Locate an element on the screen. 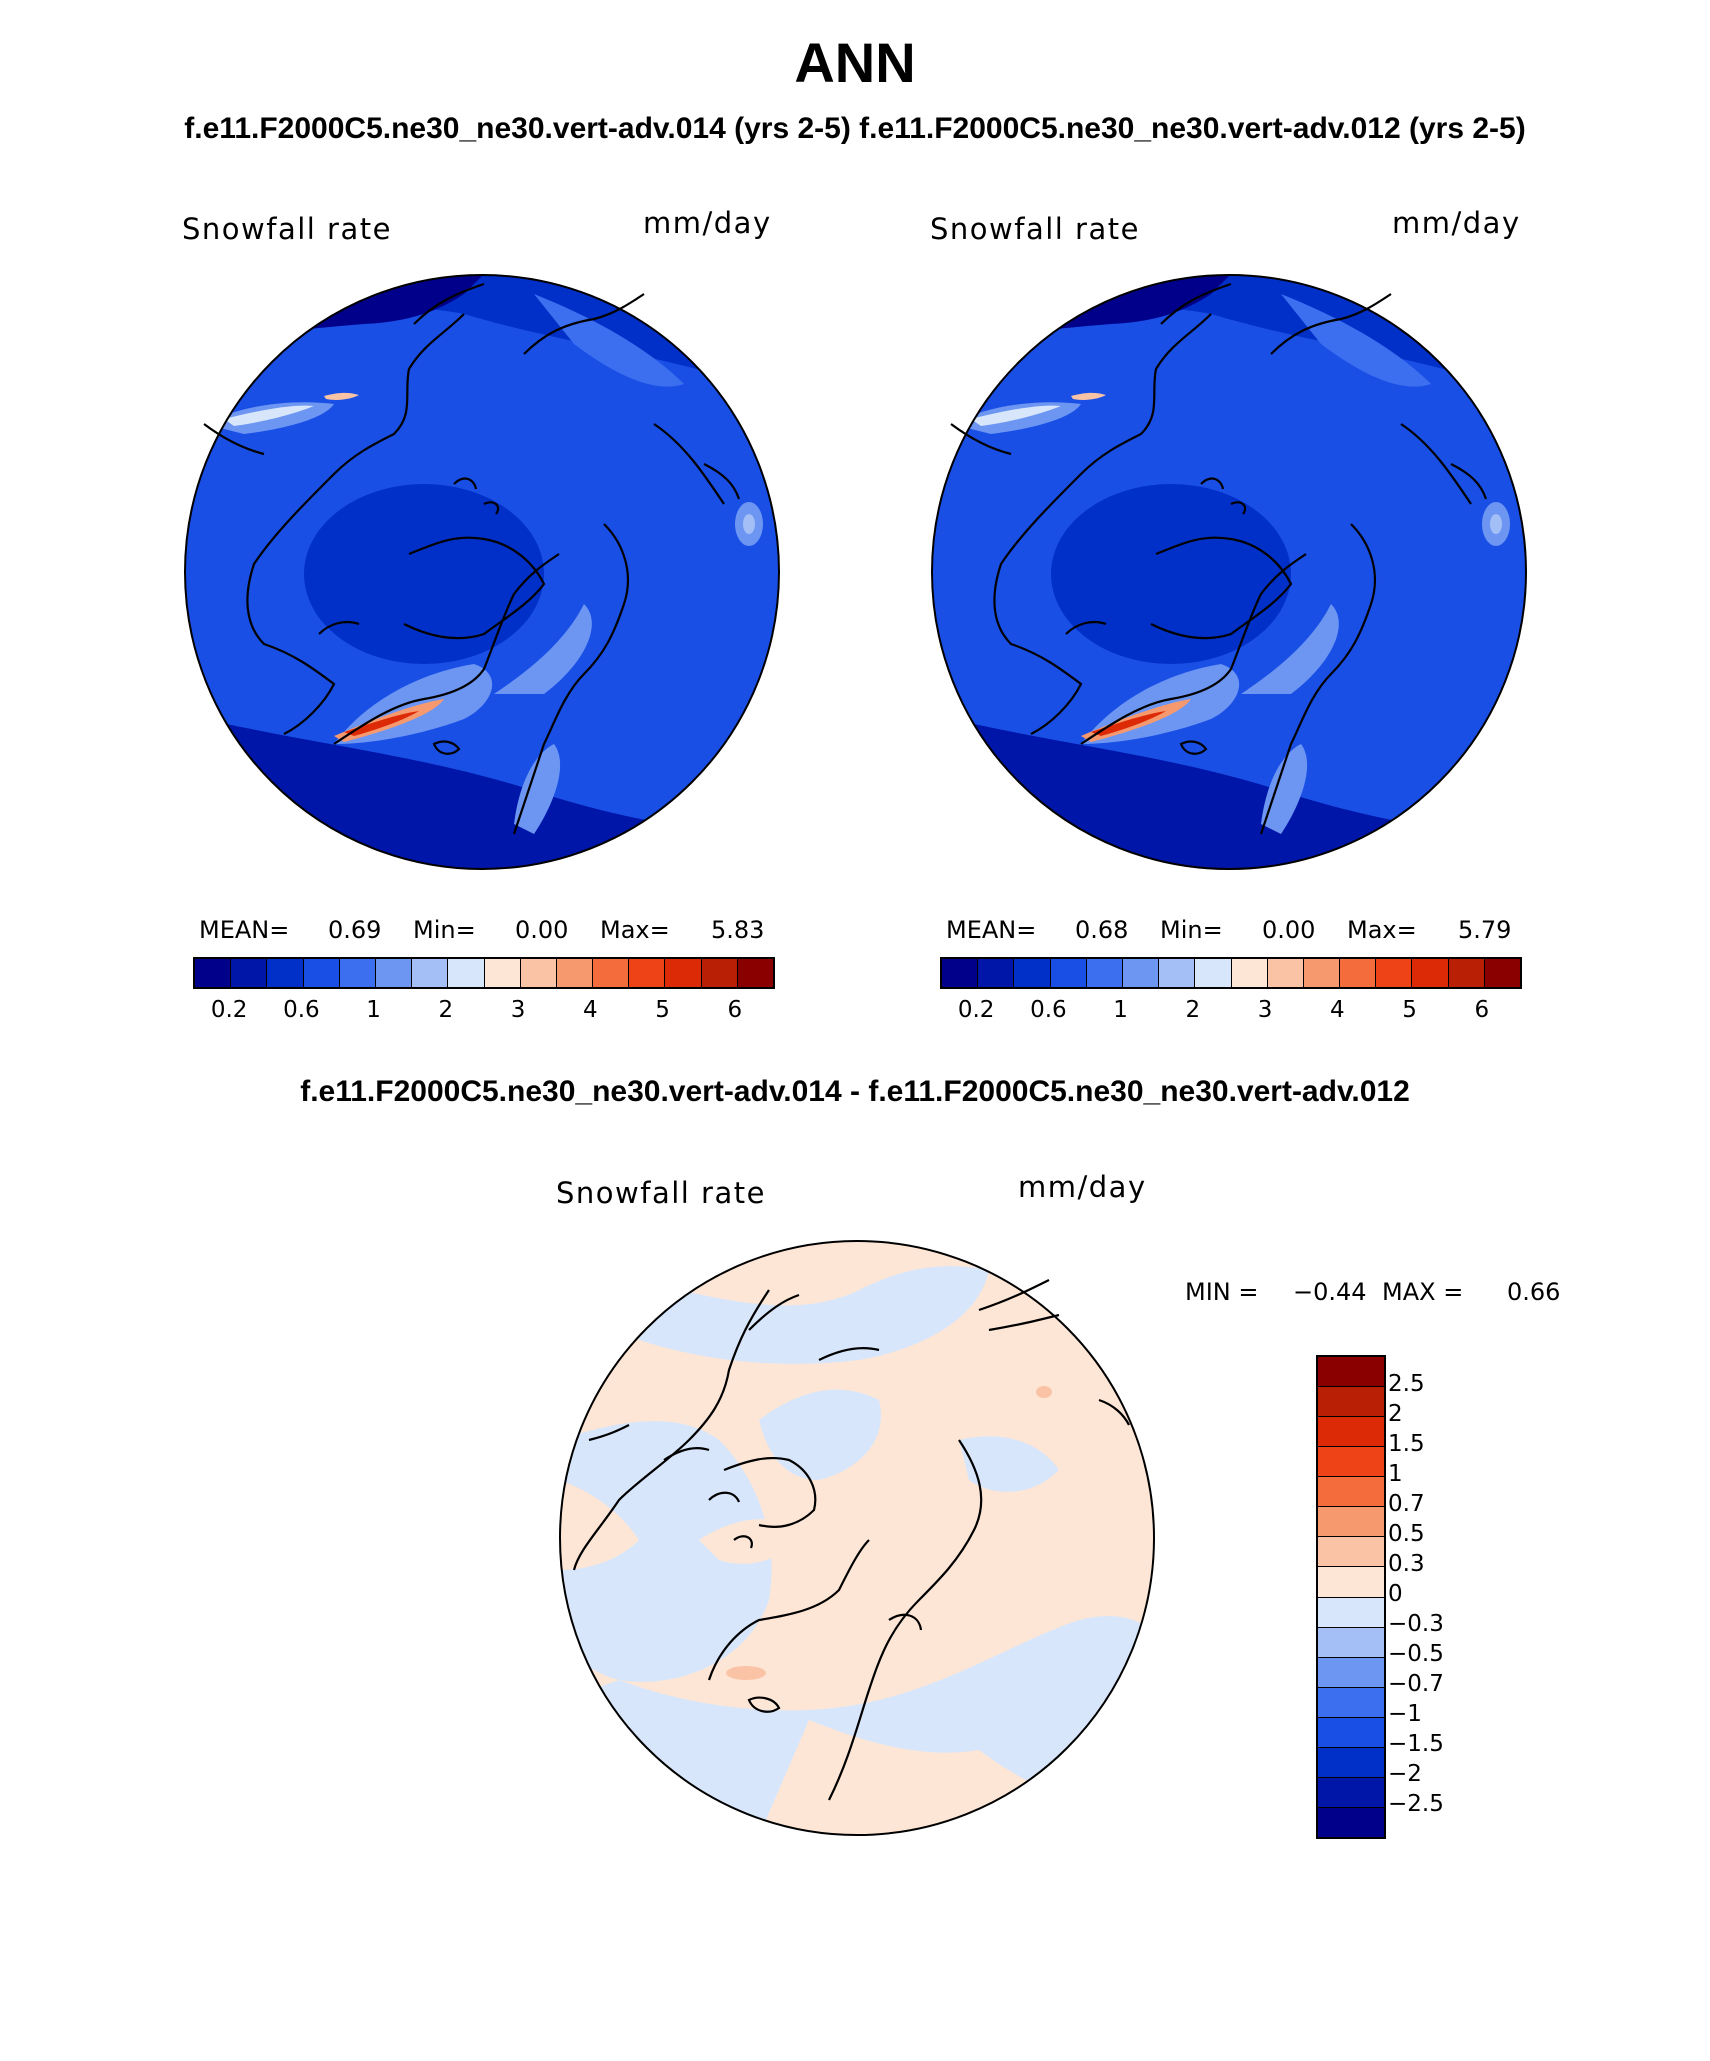 The height and width of the screenshot is (2061, 1710). difference-colorbar-tick-label: −2.5 is located at coordinates (1416, 1804).